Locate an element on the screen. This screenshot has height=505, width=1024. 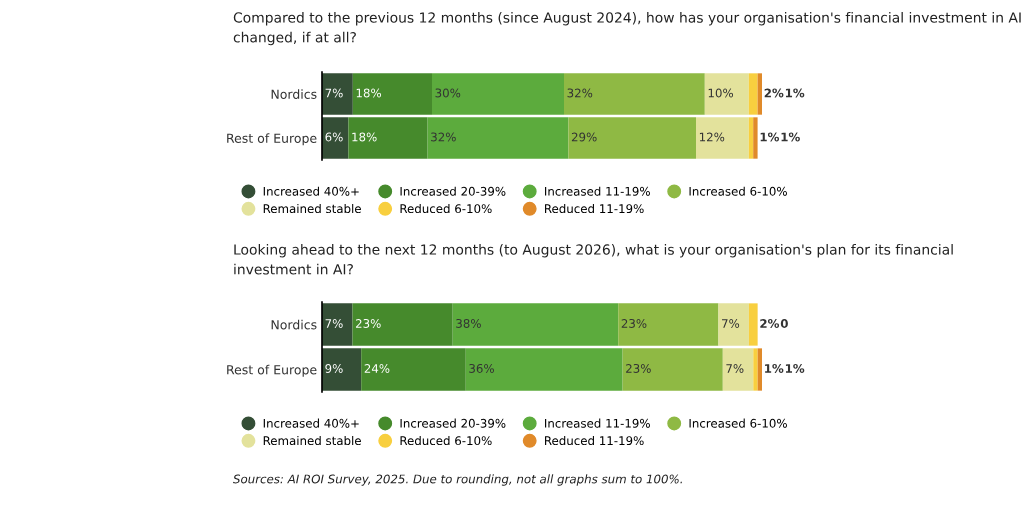
data-label: 38% is located at coordinates (468, 323).